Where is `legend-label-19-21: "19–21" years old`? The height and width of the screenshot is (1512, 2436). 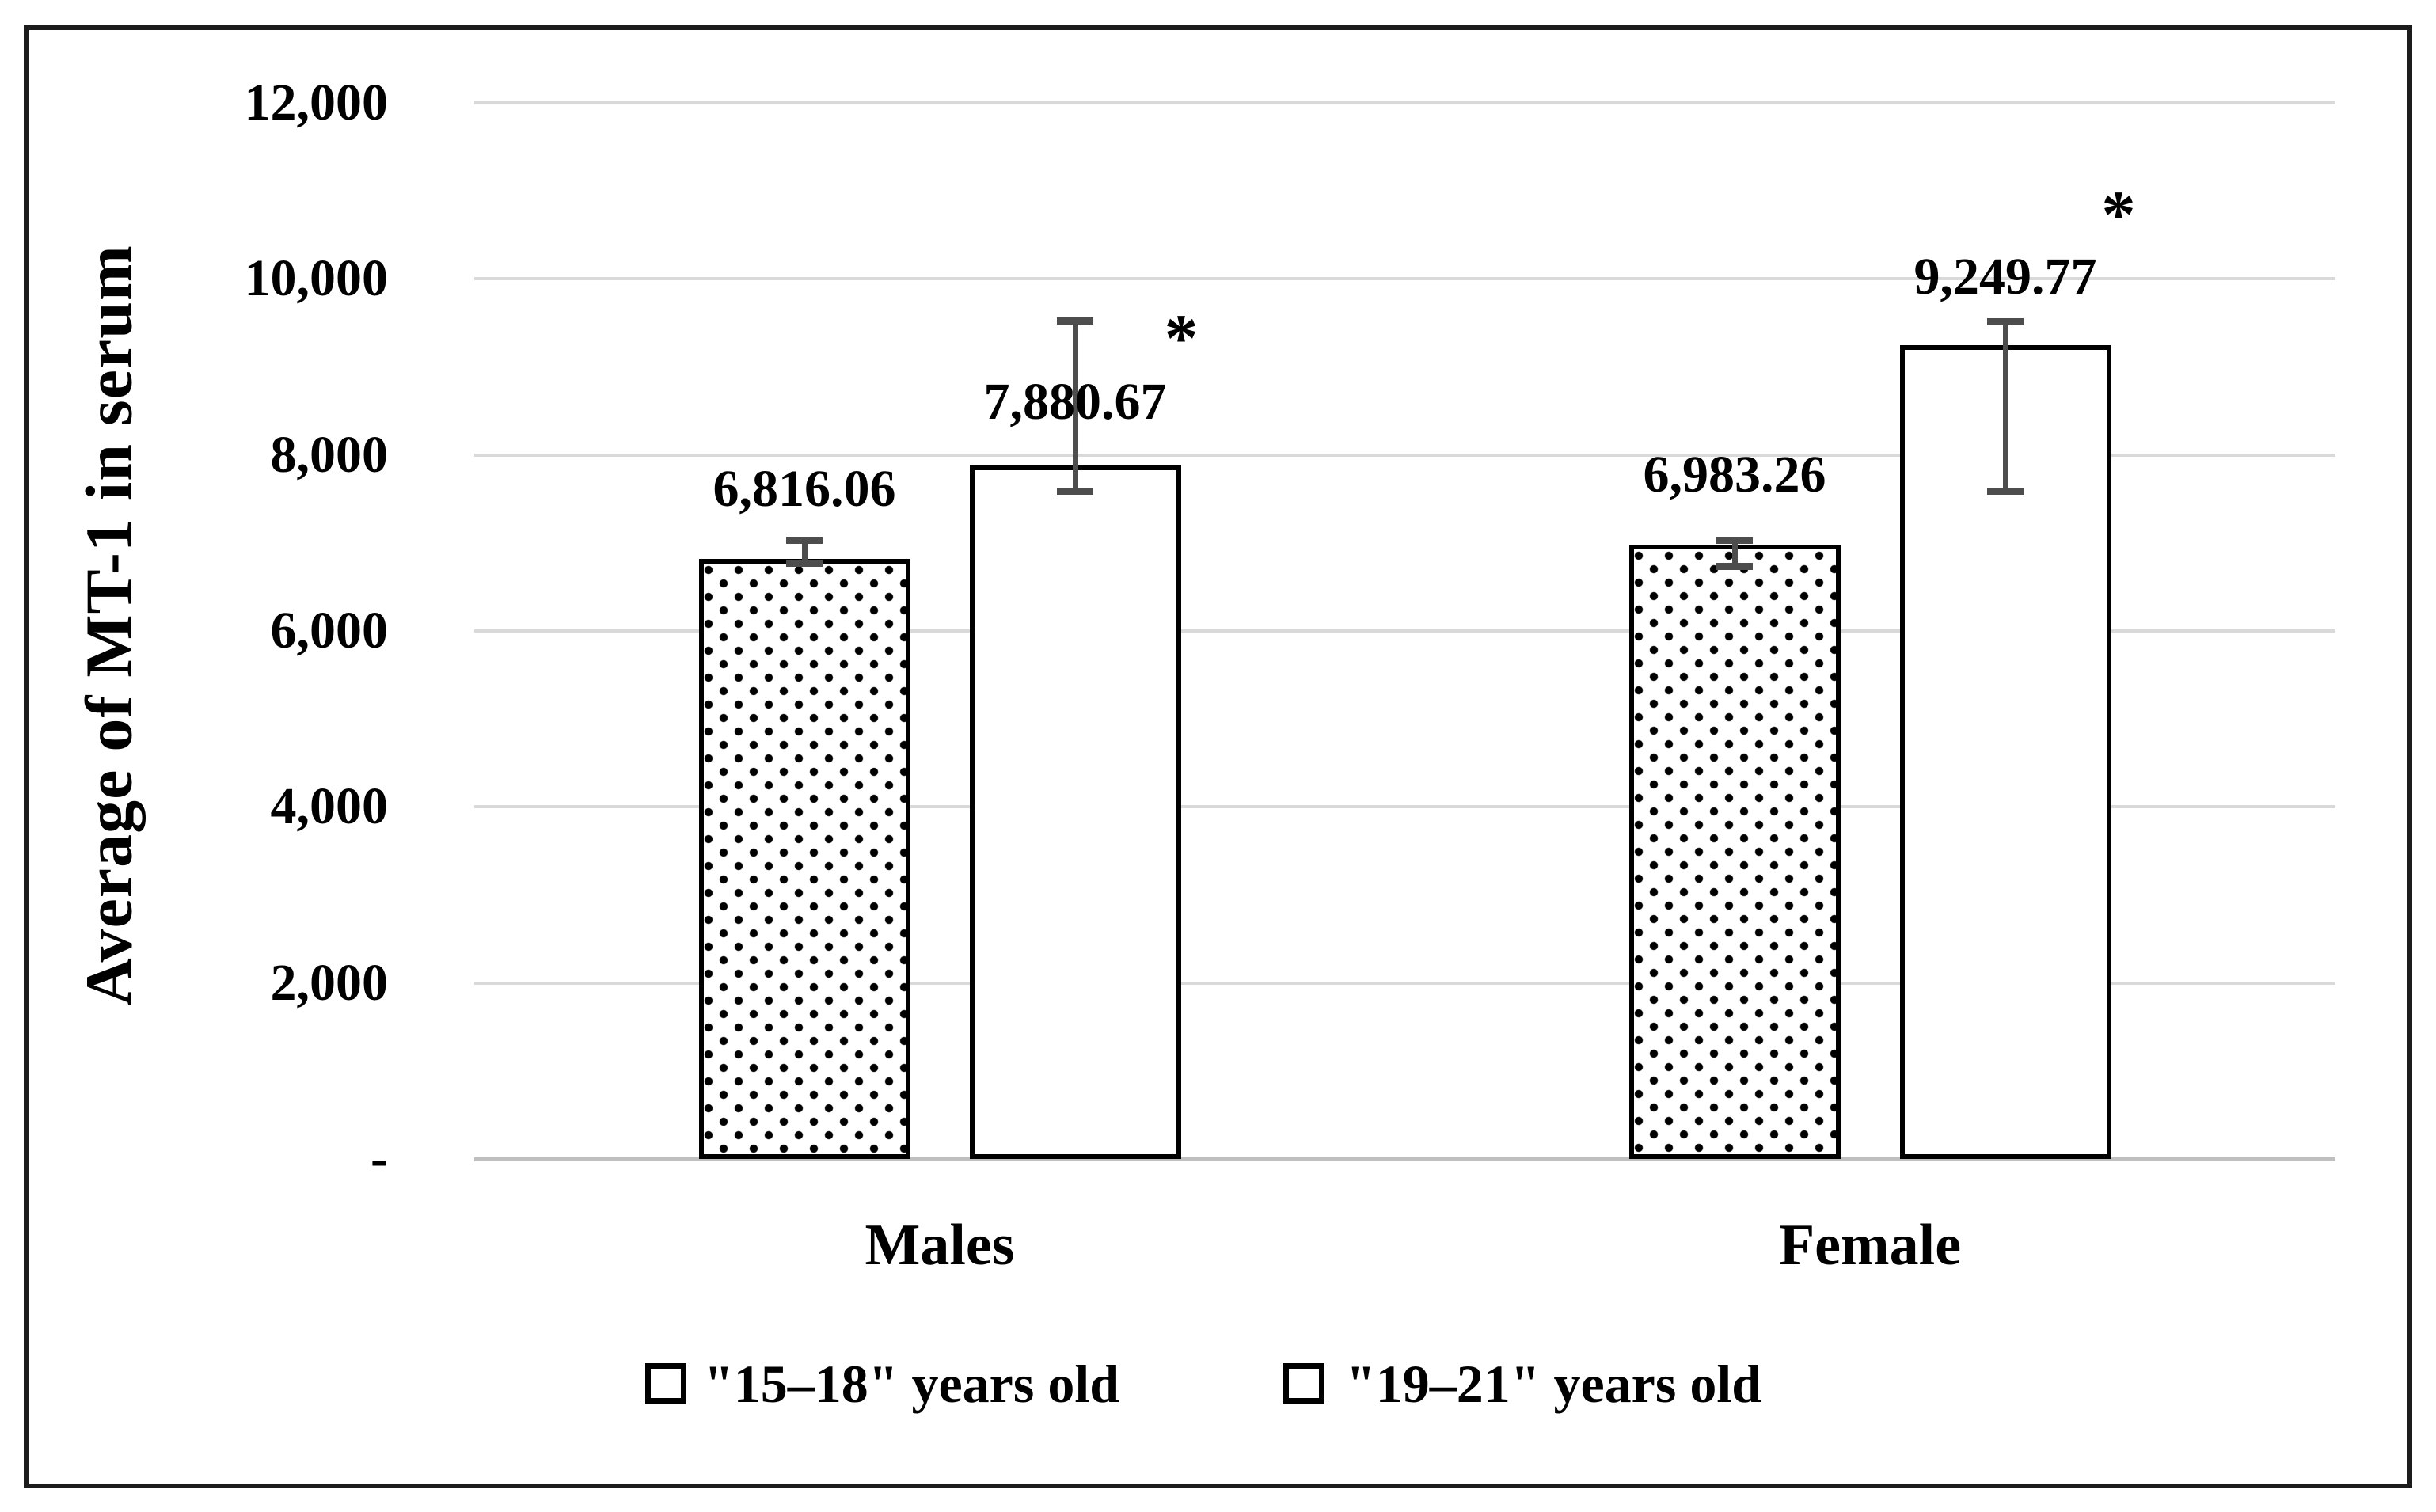
legend-label-19-21: "19–21" years old is located at coordinates (1554, 1384).